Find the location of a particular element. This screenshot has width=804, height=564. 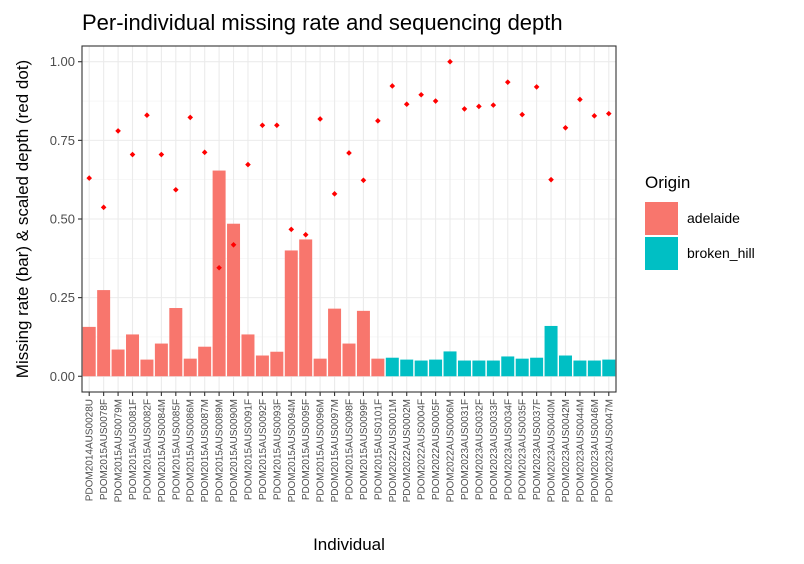

x-tick-label: PDOM2015AUS0099F is located at coordinates (364, 449).